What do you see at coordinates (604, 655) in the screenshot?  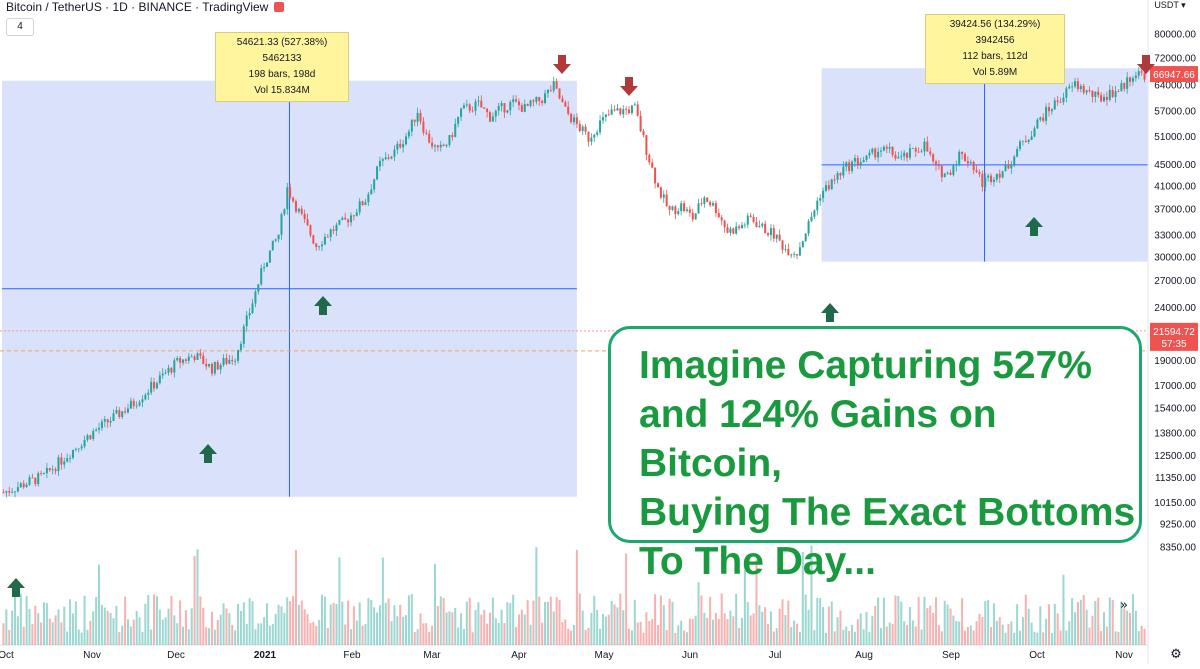 I see `time-axis-label: May` at bounding box center [604, 655].